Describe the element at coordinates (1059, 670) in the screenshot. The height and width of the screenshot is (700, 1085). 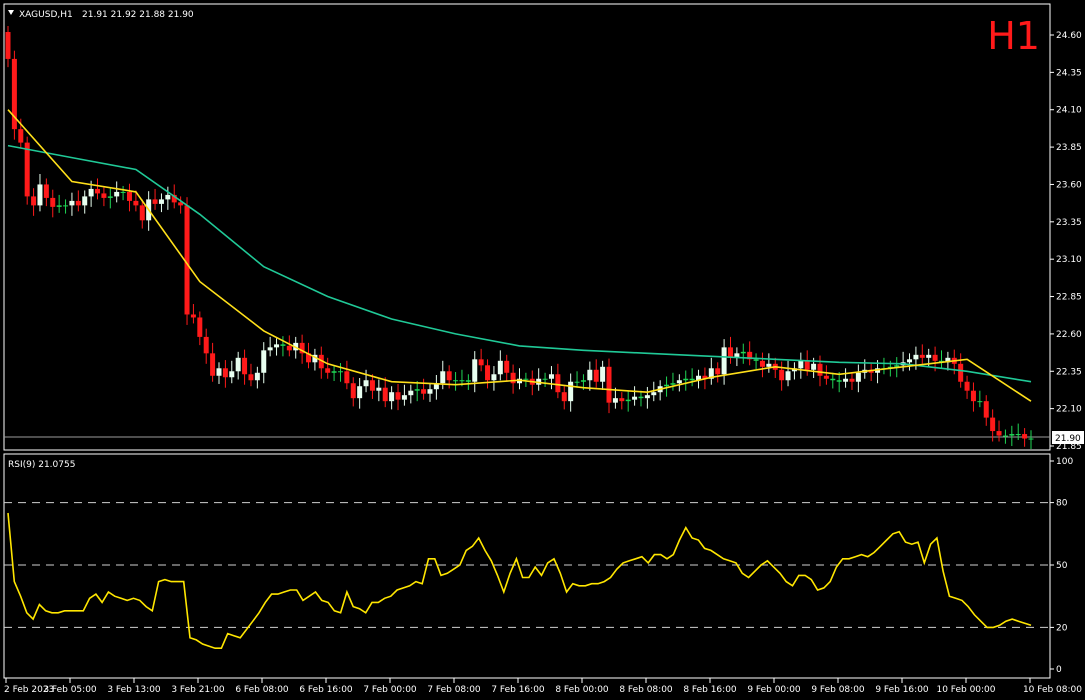
I see `rsi-tick-label: 0` at that location.